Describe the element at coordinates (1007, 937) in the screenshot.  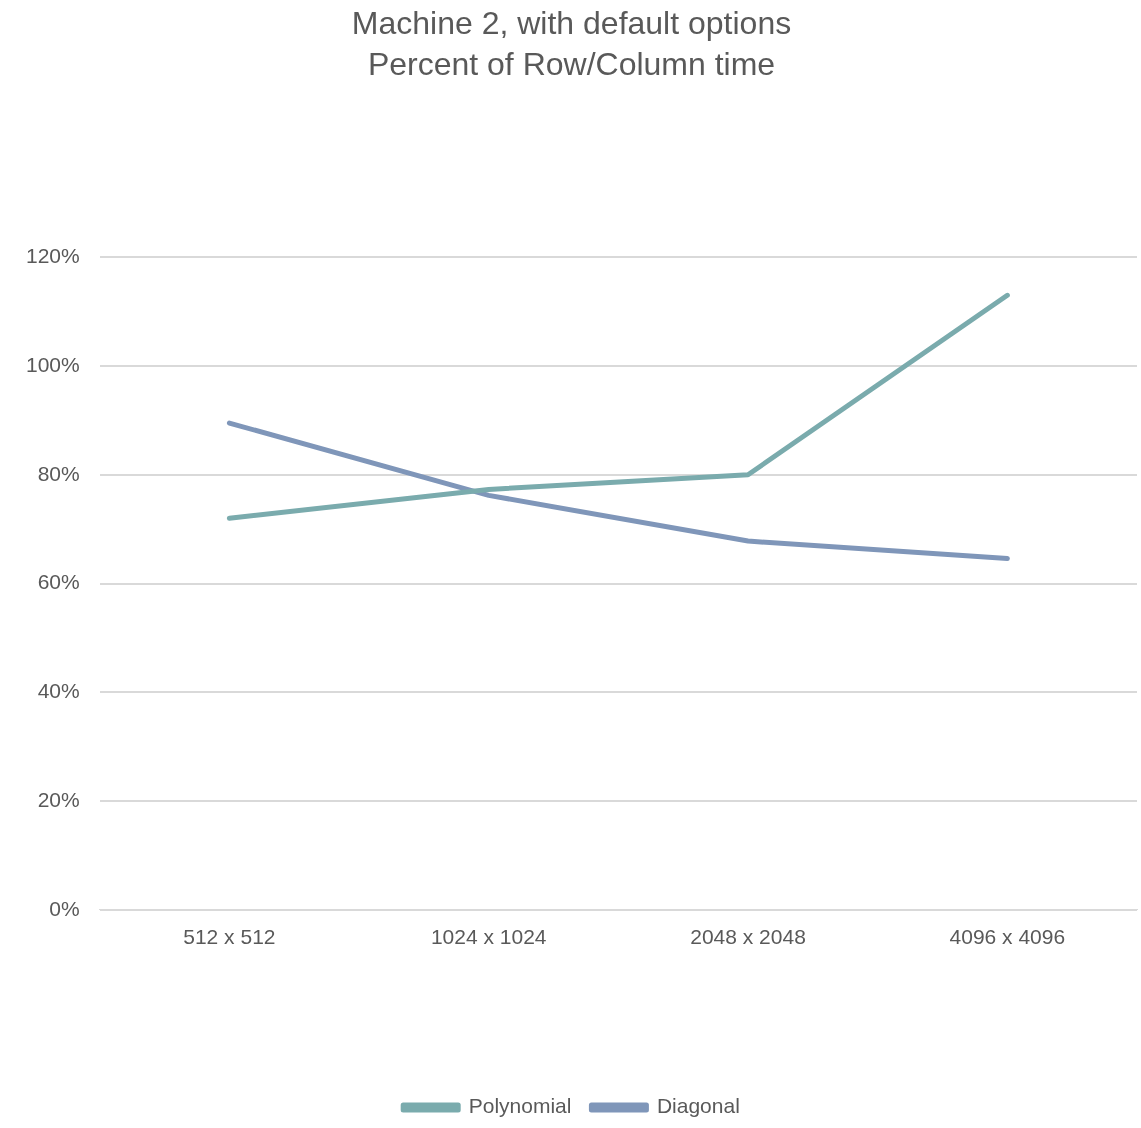
I see `x-tick-label: 4096 x 4096` at that location.